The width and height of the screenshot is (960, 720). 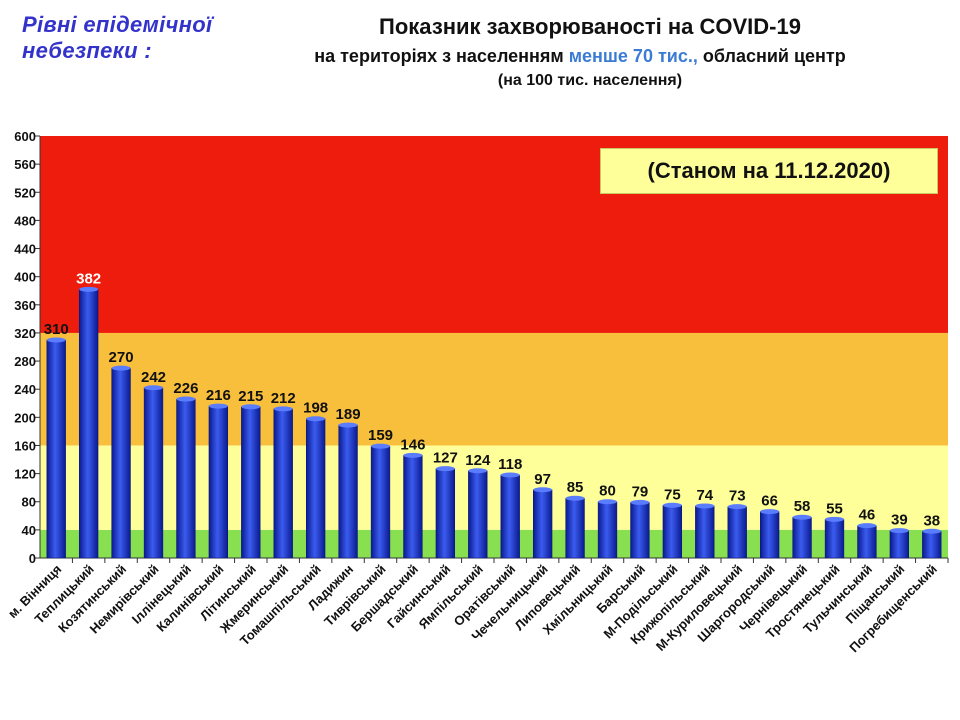 What do you see at coordinates (25, 220) in the screenshot?
I see `y-tick-label: 480` at bounding box center [25, 220].